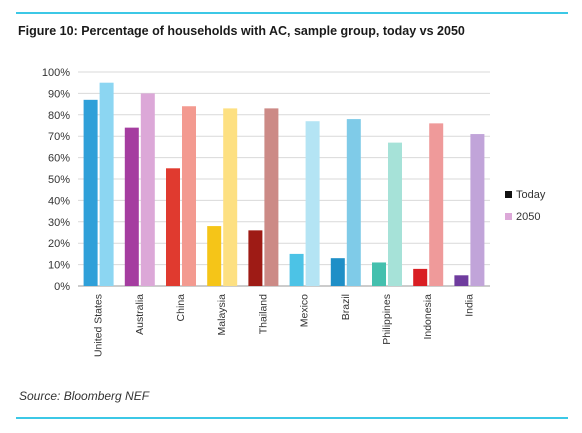 This screenshot has width=582, height=433. Describe the element at coordinates (292, 13) in the screenshot. I see `top-rule` at that location.